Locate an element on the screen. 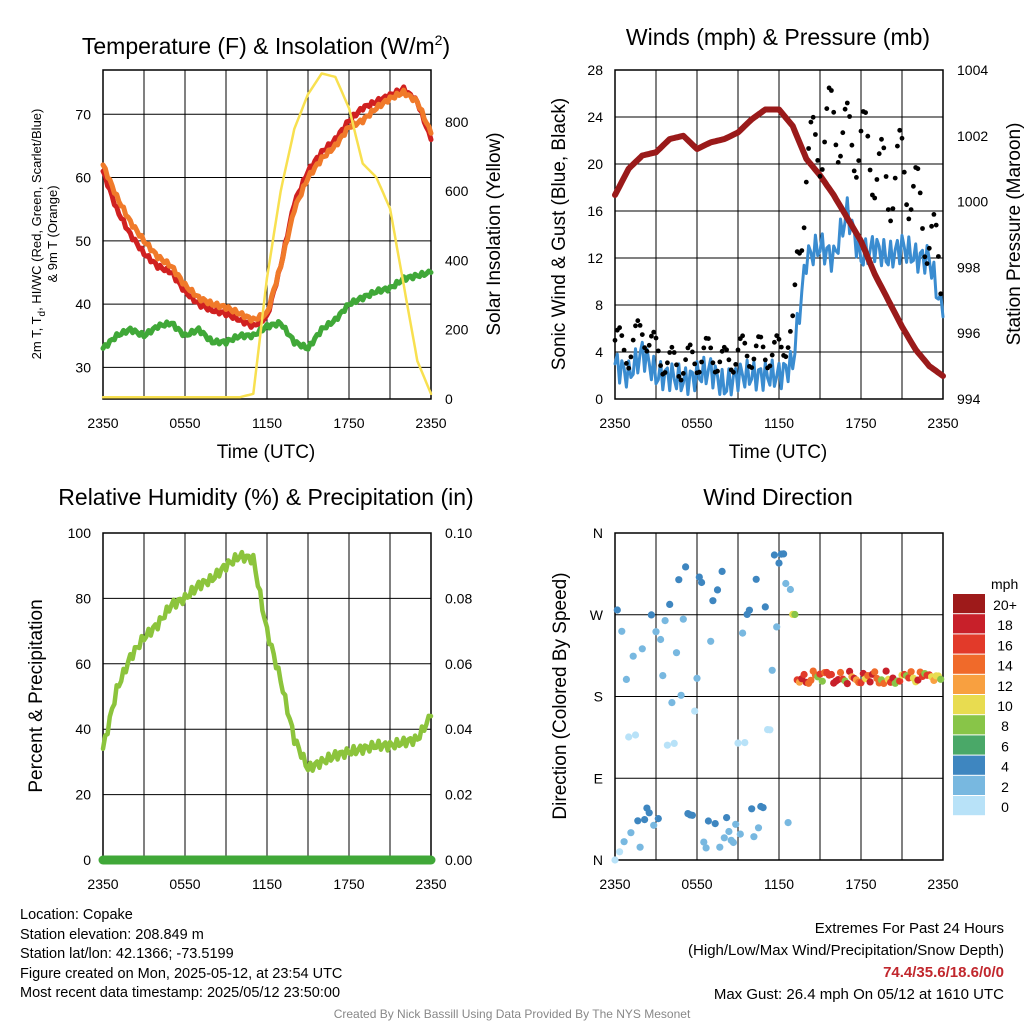 The height and width of the screenshot is (1024, 1024). humidity-x-tick-label: 2350 is located at coordinates (430, 884).